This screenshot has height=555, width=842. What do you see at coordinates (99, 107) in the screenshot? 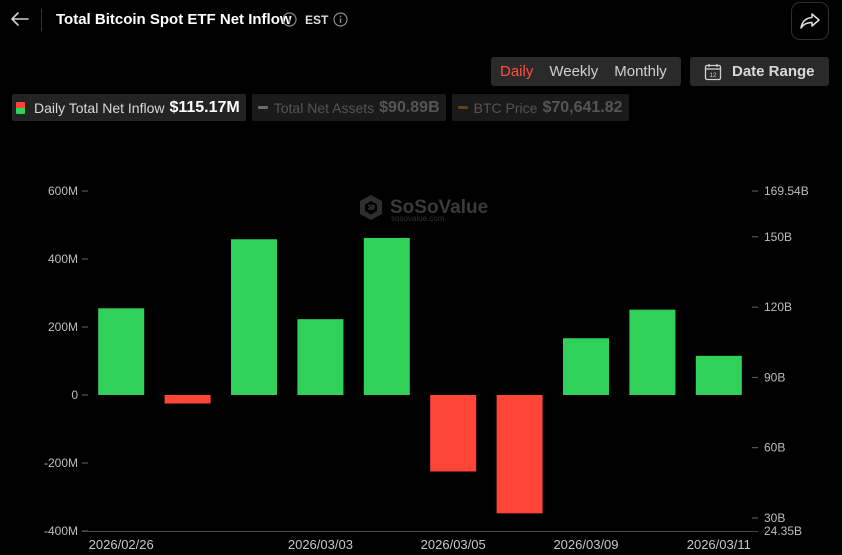
I see `legend-label: Daily Total Net Inflow` at bounding box center [99, 107].